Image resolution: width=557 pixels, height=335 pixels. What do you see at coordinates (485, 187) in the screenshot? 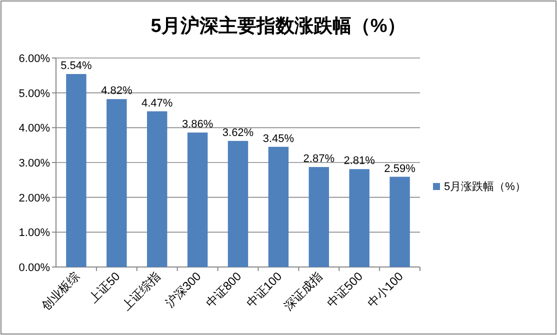
I see `legend-label: 5月涨跌幅（%）` at bounding box center [485, 187].